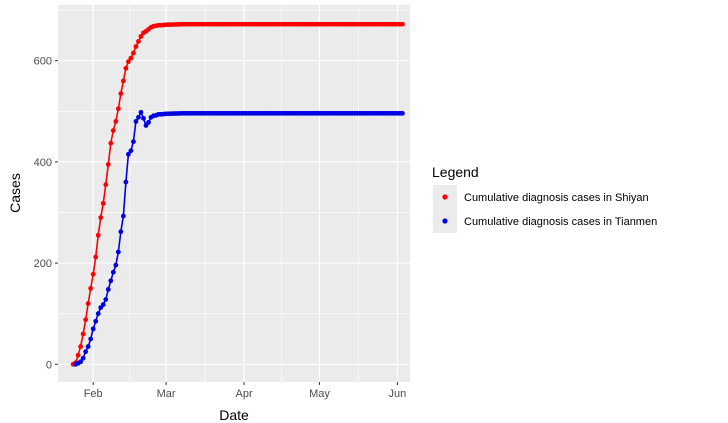 This screenshot has width=728, height=423. Describe the element at coordinates (43, 62) in the screenshot. I see `y-tick-label: 600` at that location.